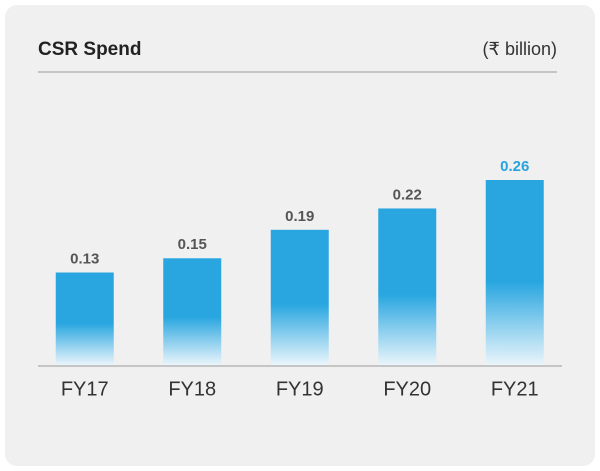 The height and width of the screenshot is (471, 600). Describe the element at coordinates (514, 166) in the screenshot. I see `value-label: 0.26` at that location.